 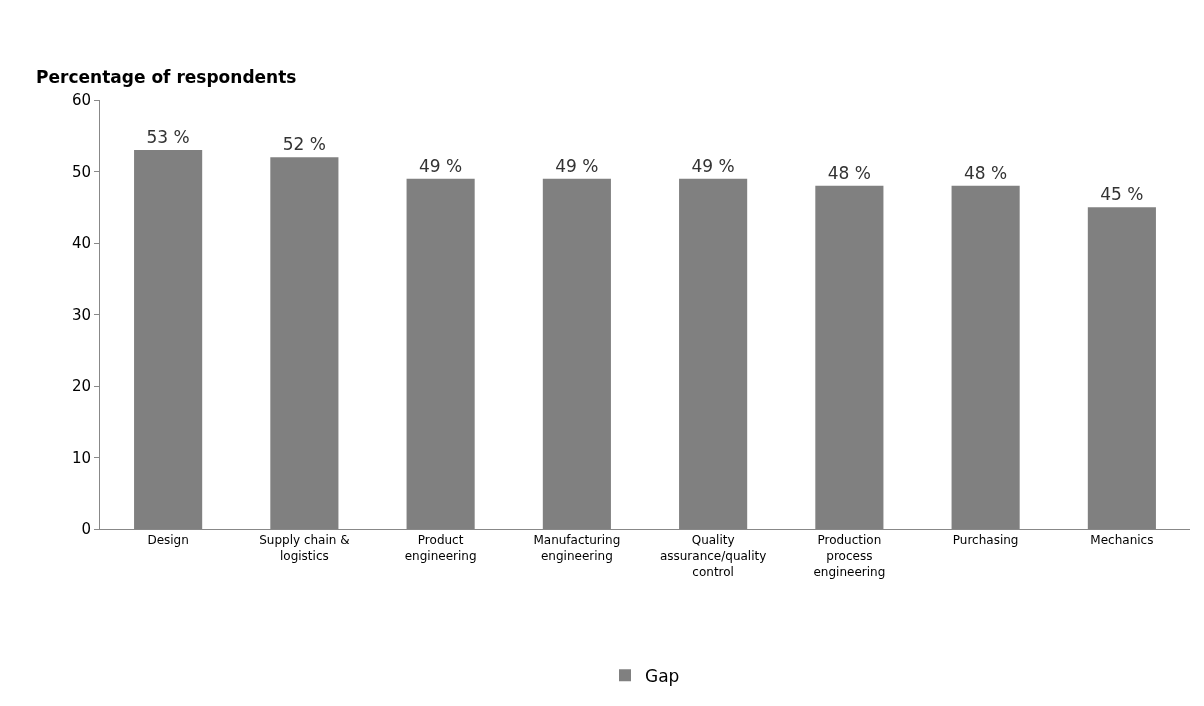 I want to click on x-tick-label: Supply chain & logistics, so click(x=304, y=548).